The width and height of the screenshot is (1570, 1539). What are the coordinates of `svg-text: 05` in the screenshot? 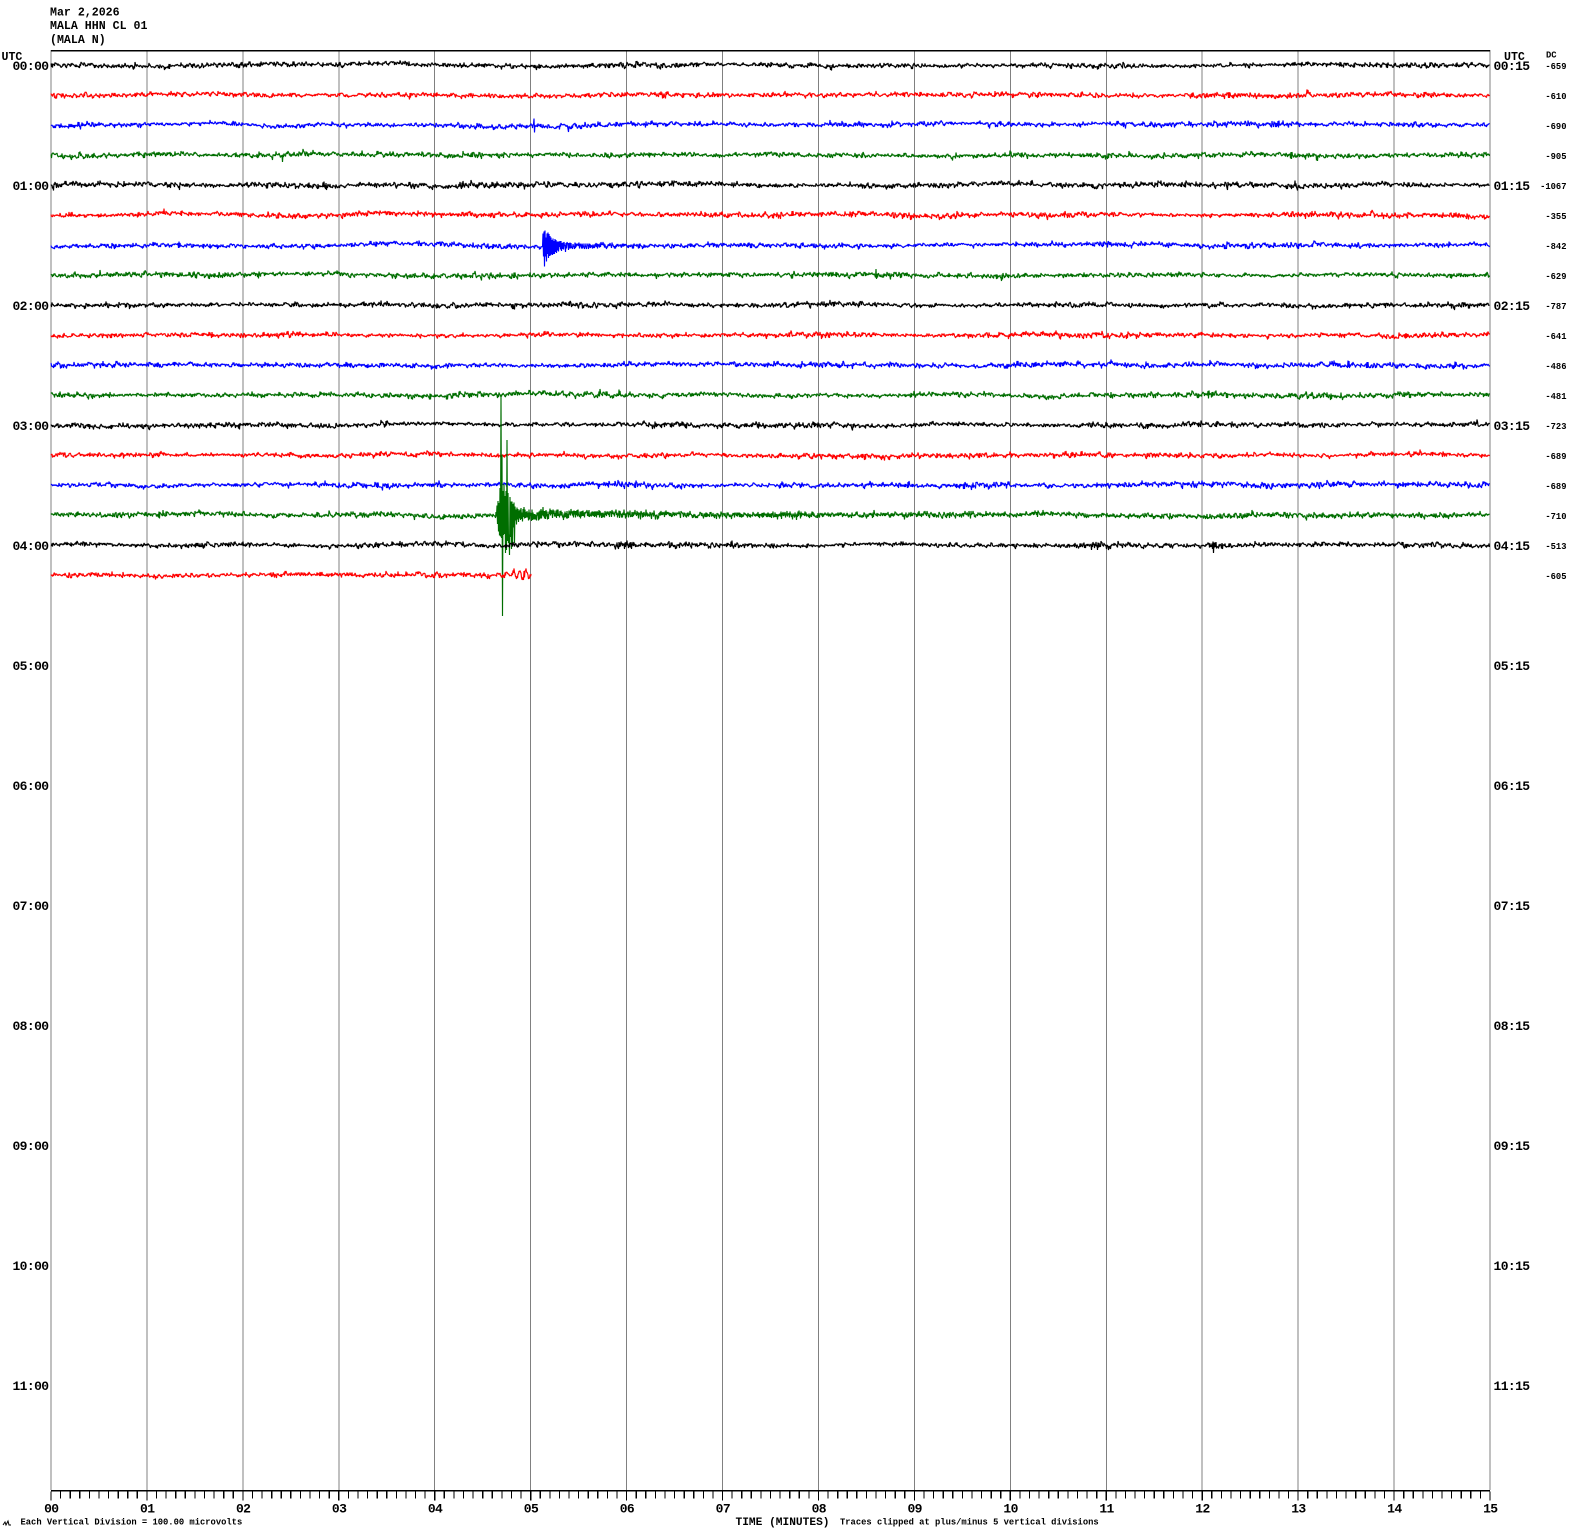 It's located at (531, 1509).